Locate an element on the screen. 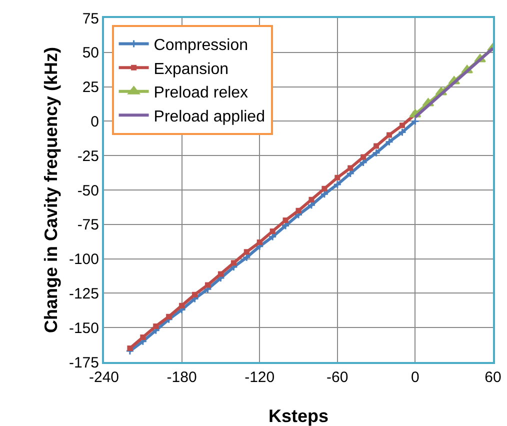 The width and height of the screenshot is (507, 426). y-tick-label: -75 is located at coordinates (88, 225).